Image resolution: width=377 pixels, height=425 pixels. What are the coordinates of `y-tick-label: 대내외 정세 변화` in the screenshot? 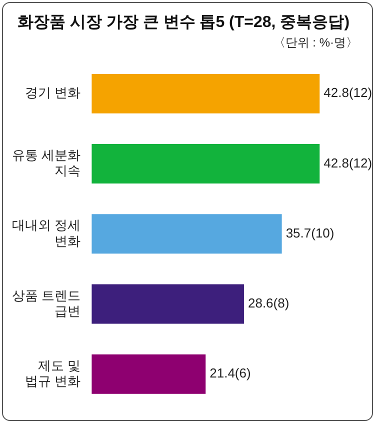 It's located at (46, 233).